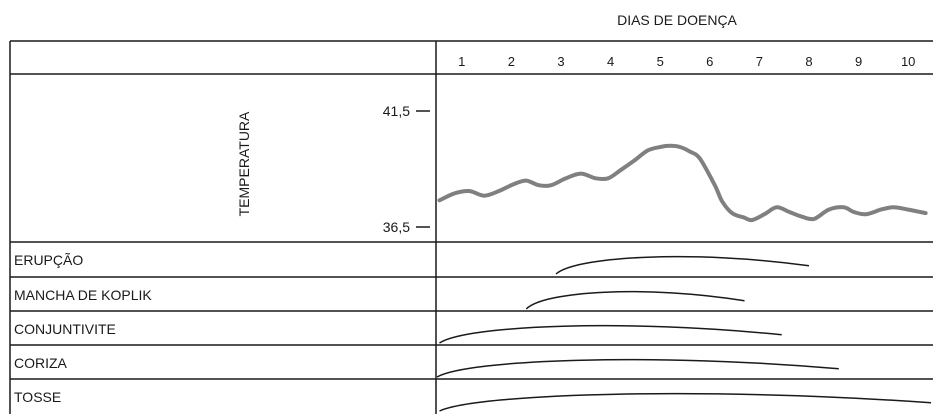 This screenshot has width=933, height=414. I want to click on temperature-ticks: 41,5 36,5, so click(406, 169).